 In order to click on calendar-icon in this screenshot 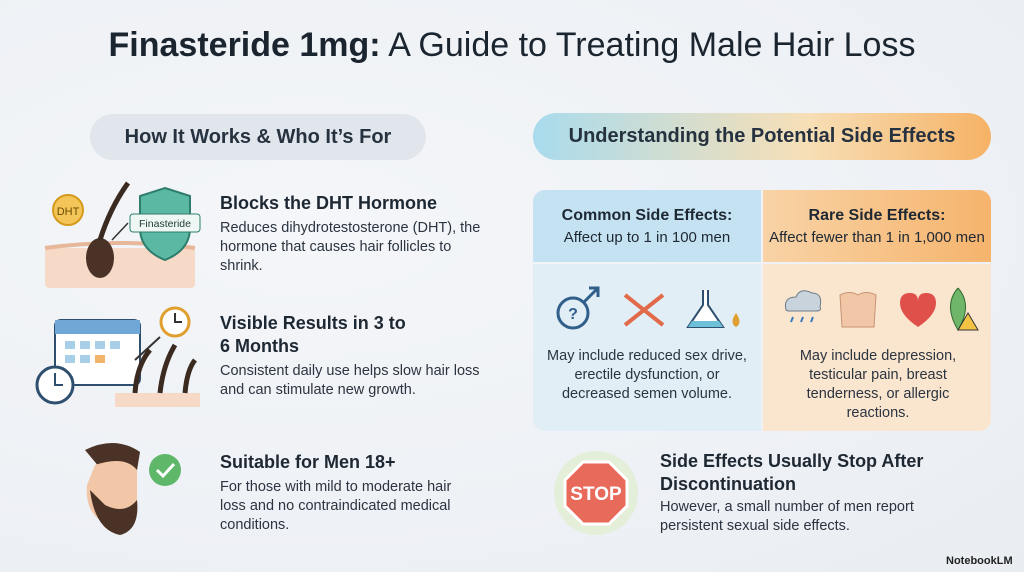, I will do `click(120, 357)`.